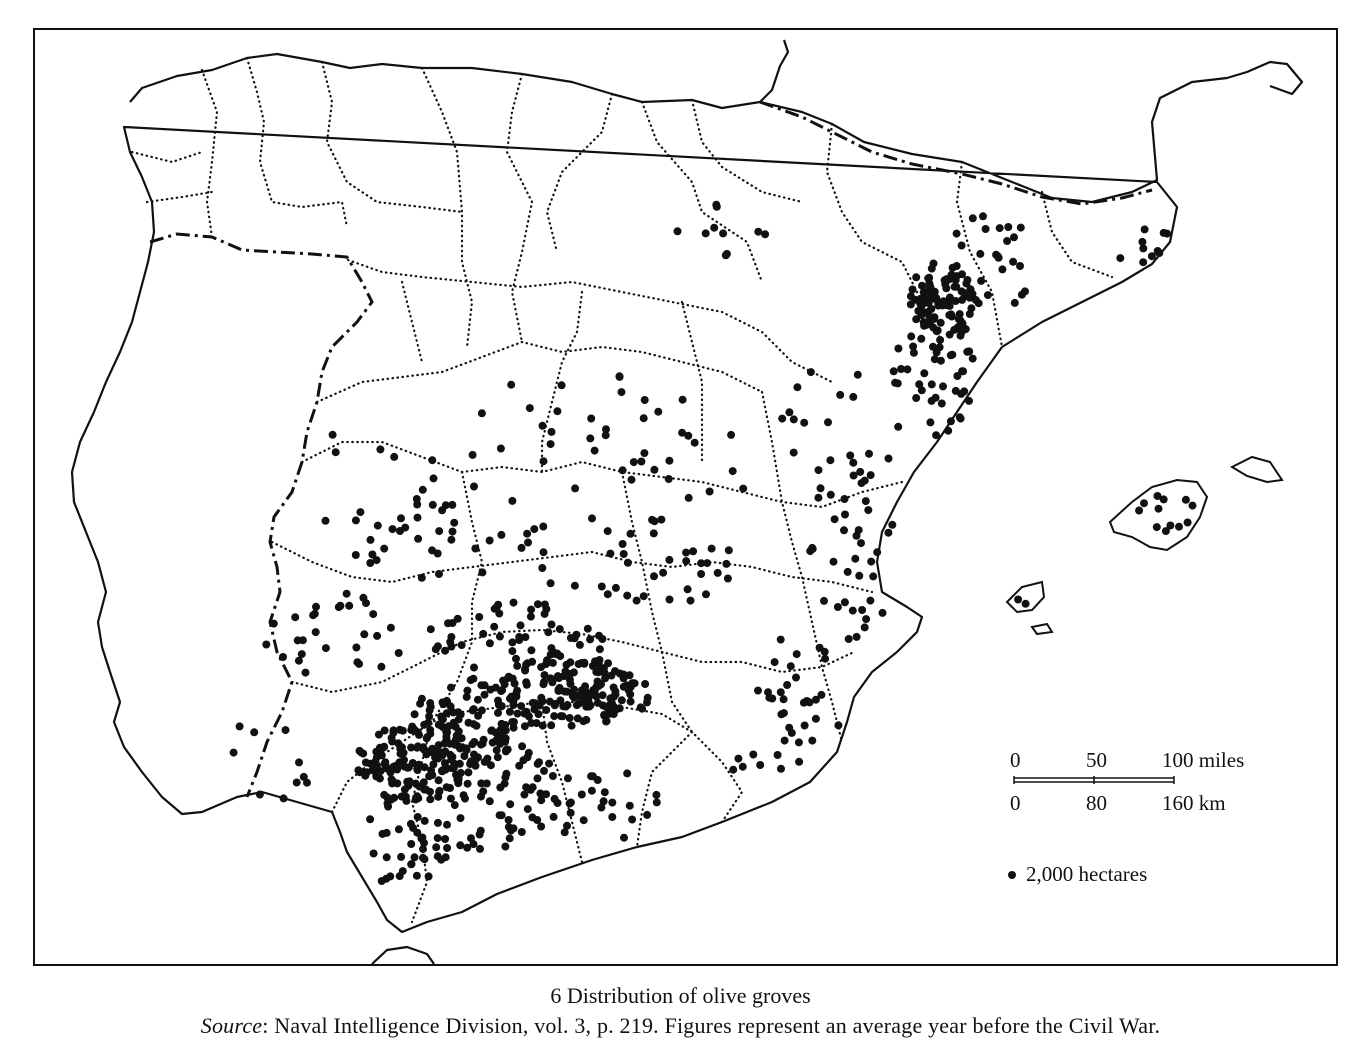 The image size is (1361, 1061). Describe the element at coordinates (1256, 469) in the screenshot. I see `menorca` at that location.